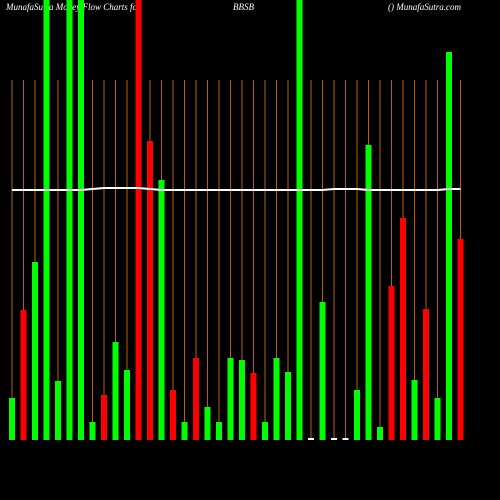 Image resolution: width=500 pixels, height=500 pixels. I want to click on money-flow-line, so click(236, 189).